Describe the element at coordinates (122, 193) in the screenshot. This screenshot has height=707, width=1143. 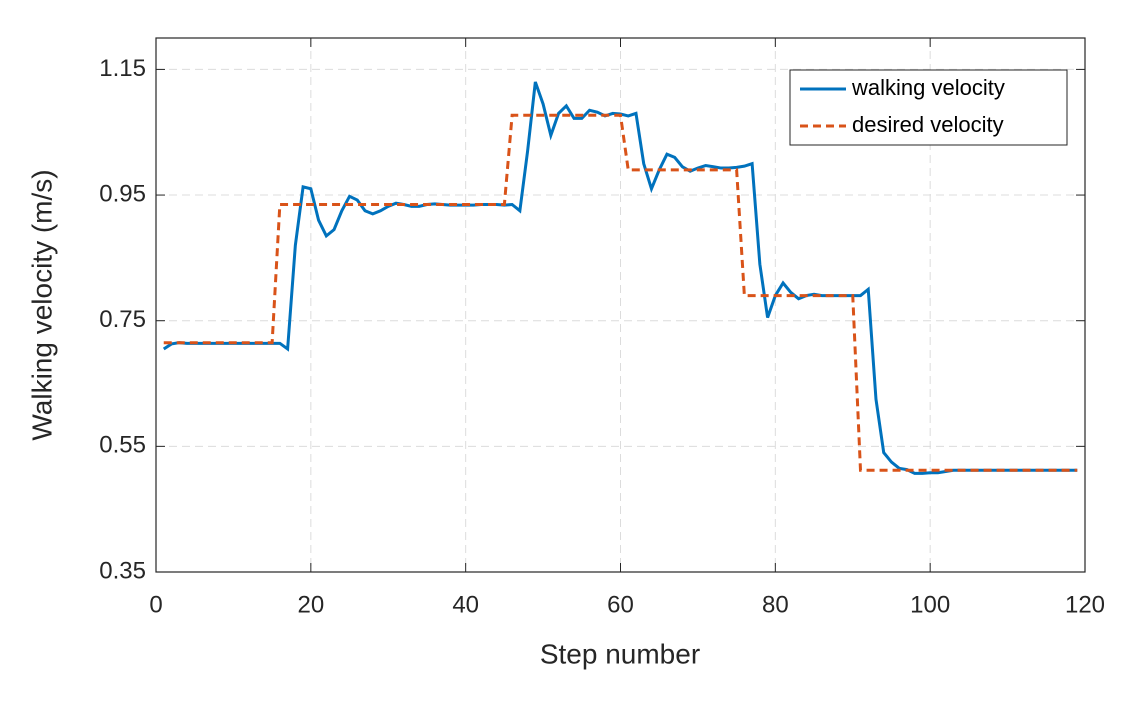
I see `y-tick-label: 0.95` at that location.